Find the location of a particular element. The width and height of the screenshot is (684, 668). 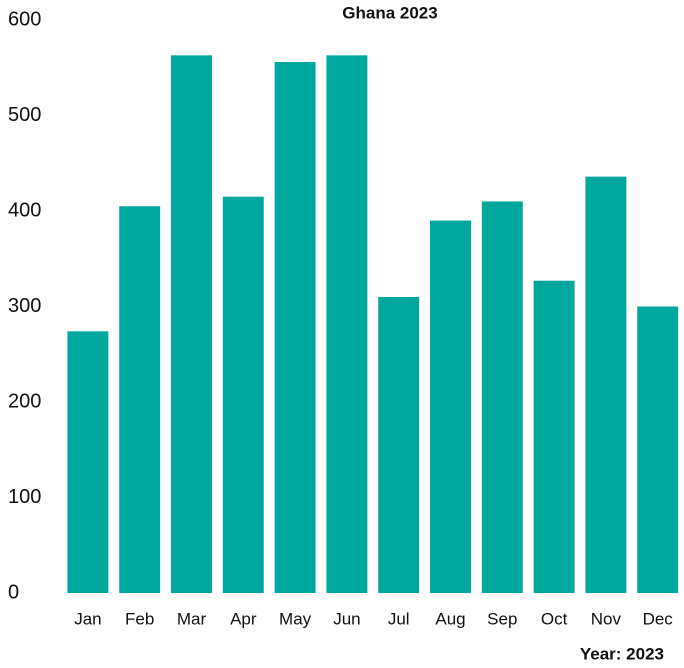

x-tick-label: Jun is located at coordinates (346, 618).